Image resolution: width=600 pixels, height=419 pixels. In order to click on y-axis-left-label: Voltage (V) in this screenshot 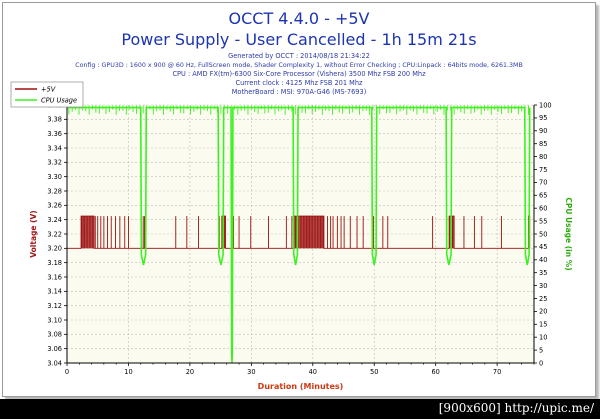, I will do `click(33, 234)`.